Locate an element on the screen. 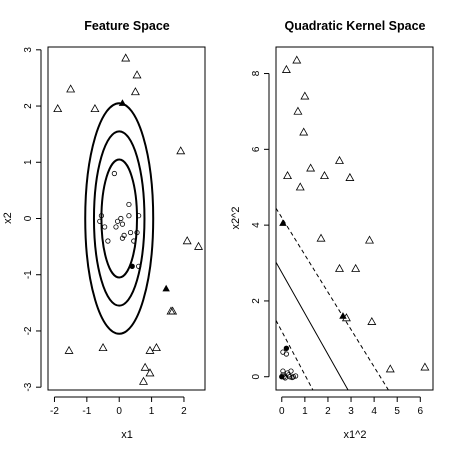 The width and height of the screenshot is (456, 455). kernel-space-y-tick-label: 6 is located at coordinates (256, 149).